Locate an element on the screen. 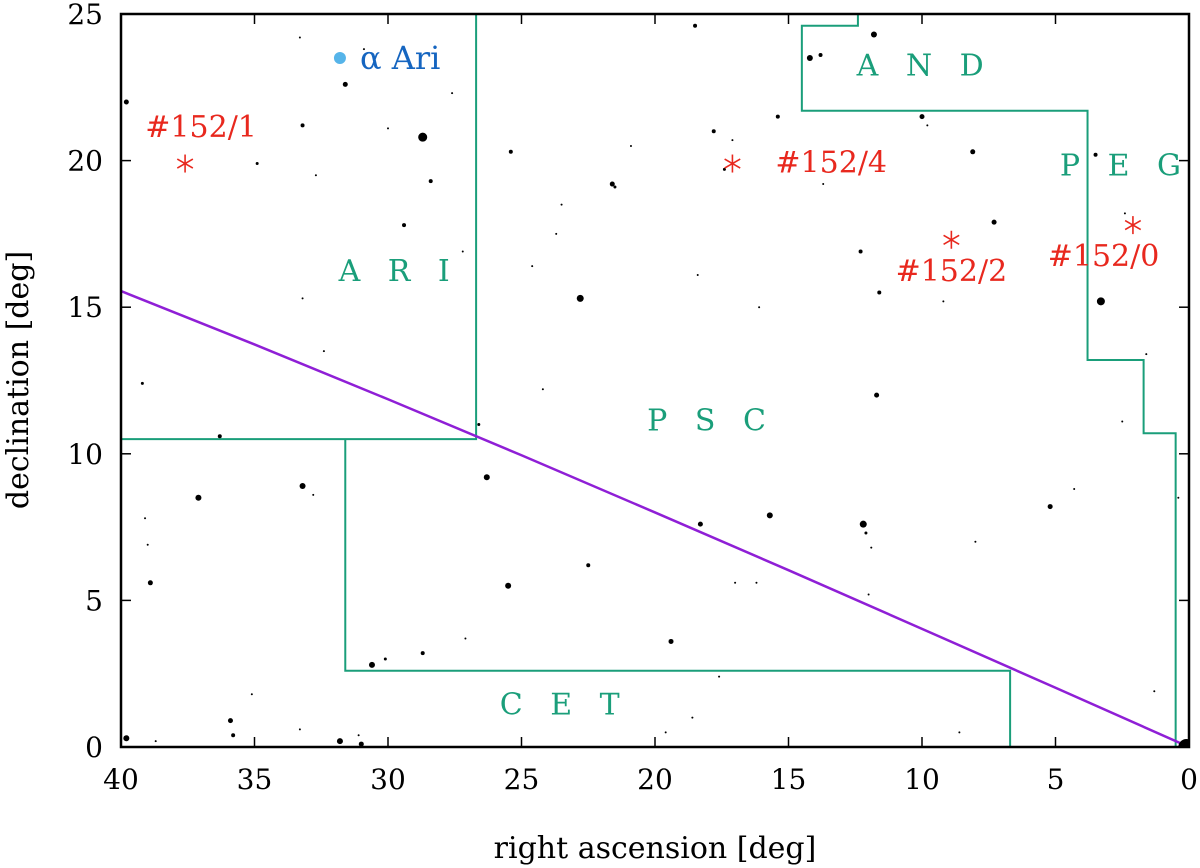 This screenshot has height=868, width=1200. constellation-label-ari: A R I is located at coordinates (398, 271).